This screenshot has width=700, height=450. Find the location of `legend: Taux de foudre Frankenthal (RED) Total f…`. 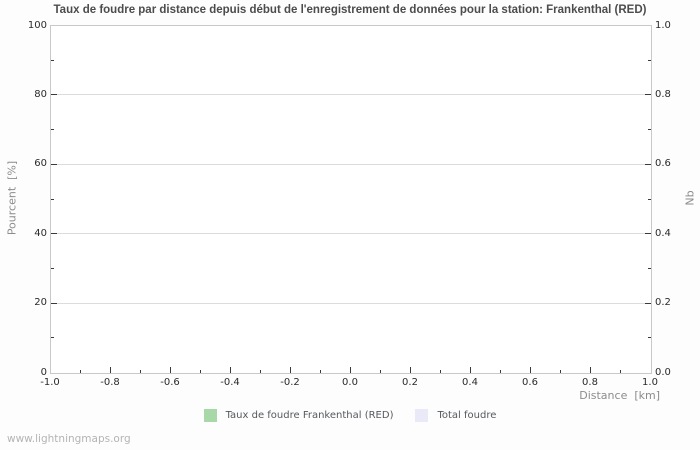

legend: Taux de foudre Frankenthal (RED) Total f… is located at coordinates (350, 415).